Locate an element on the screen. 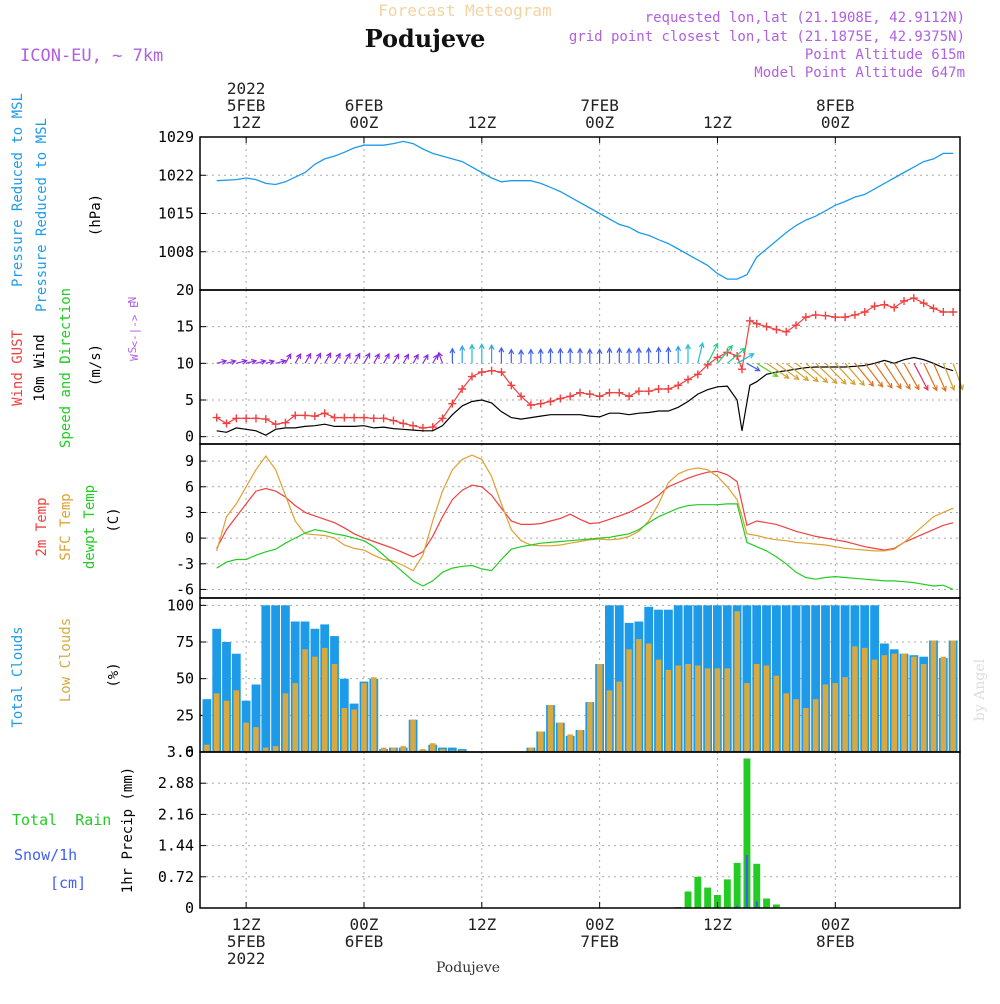 Image resolution: width=1000 pixels, height=1004 pixels. cloud-unit-label: (%) is located at coordinates (114, 674).